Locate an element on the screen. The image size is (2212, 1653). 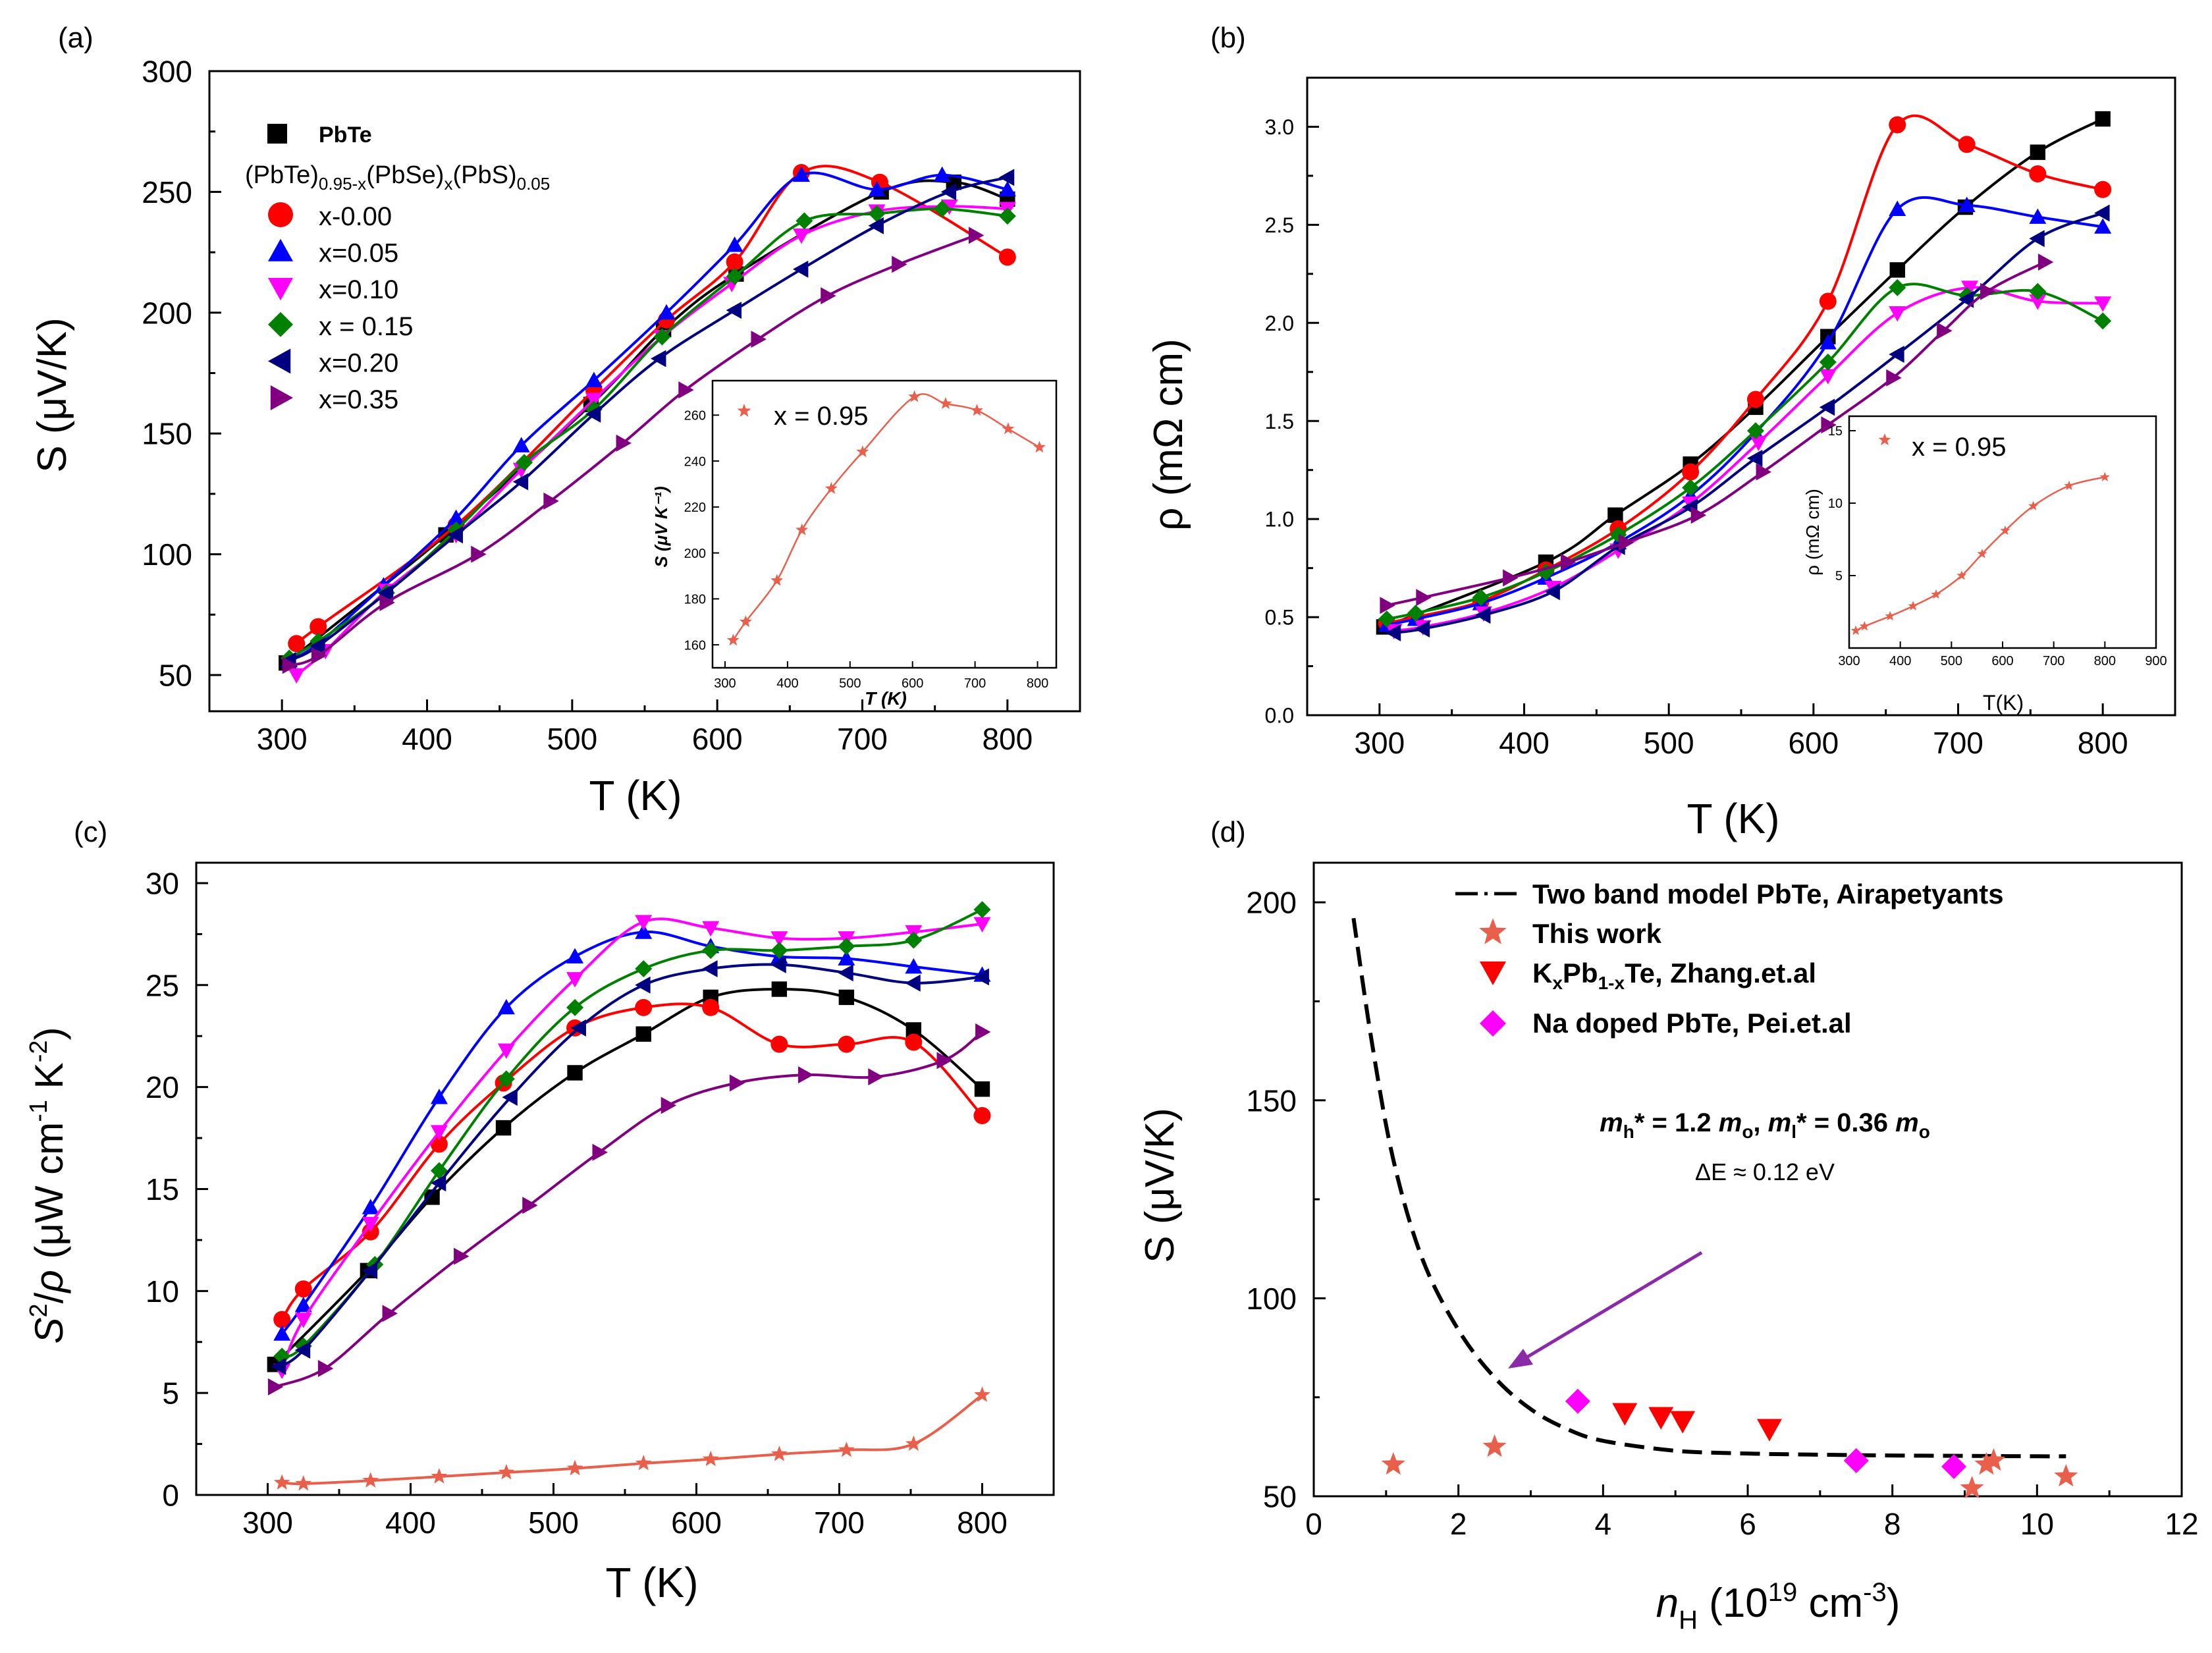
arrow-head is located at coordinates (1520, 1358).